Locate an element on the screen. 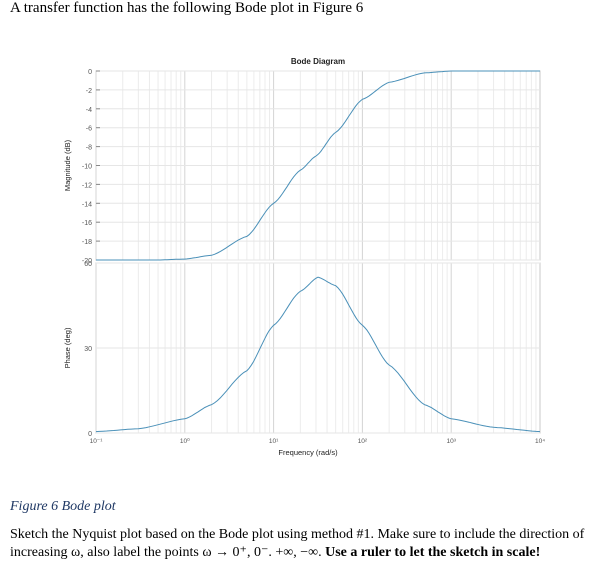 The image size is (607, 568). x-tick-label: 10² is located at coordinates (363, 441).